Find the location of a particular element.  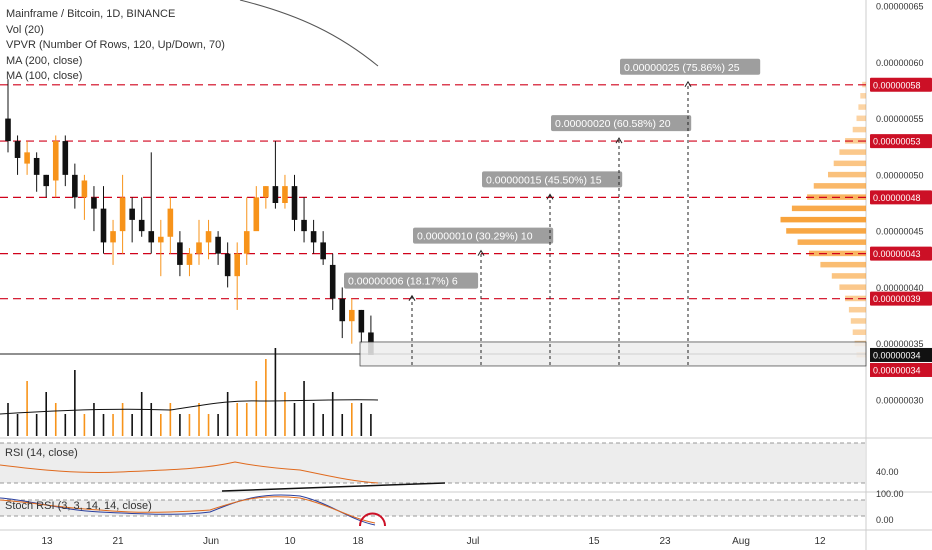

target-label-text: 0.00000010 (30.29%) 10 is located at coordinates (475, 237).